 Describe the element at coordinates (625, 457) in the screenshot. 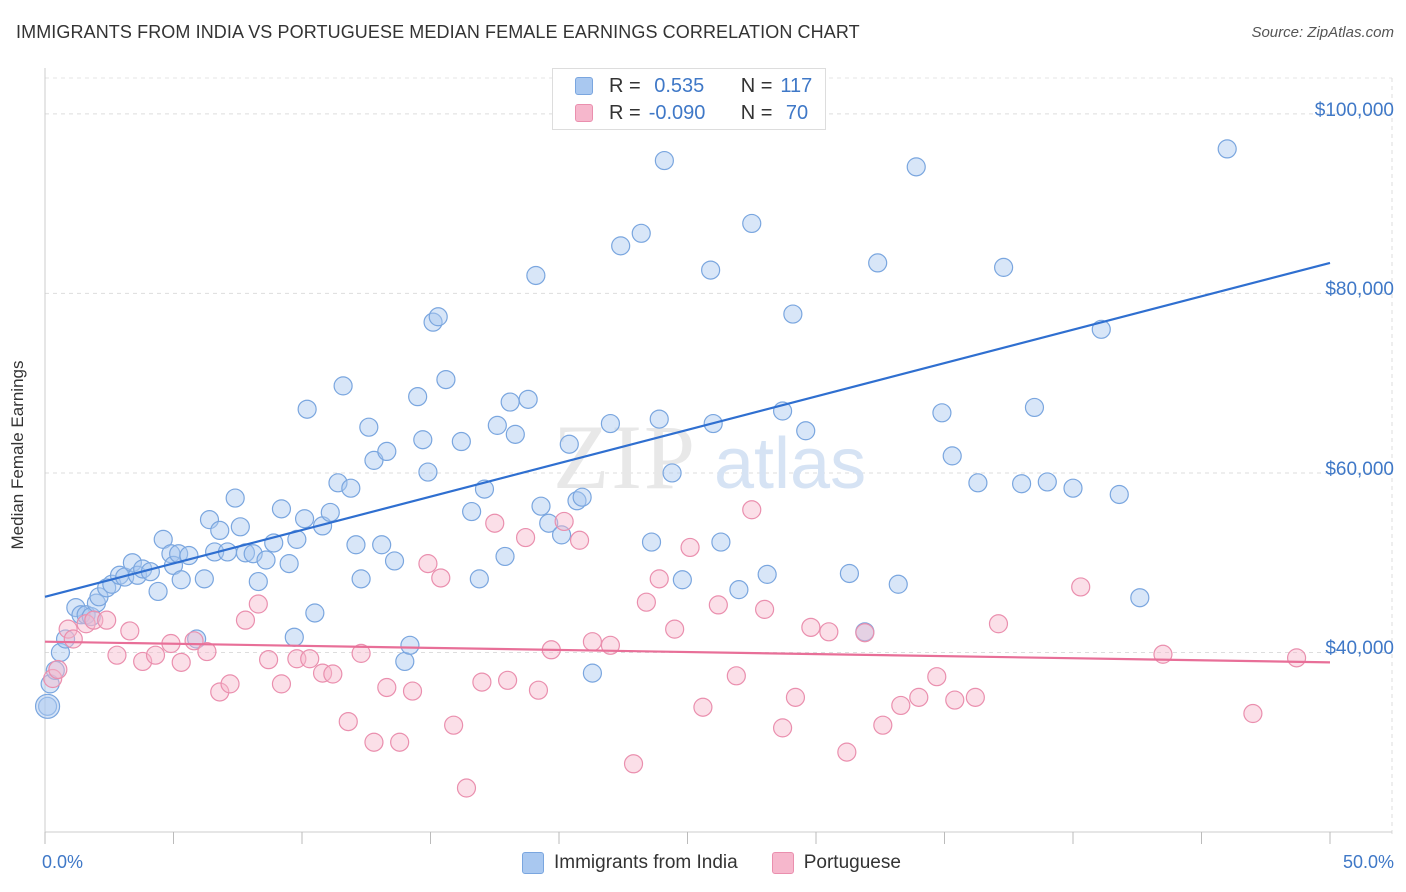

I see `watermark-zip: ZIP` at that location.